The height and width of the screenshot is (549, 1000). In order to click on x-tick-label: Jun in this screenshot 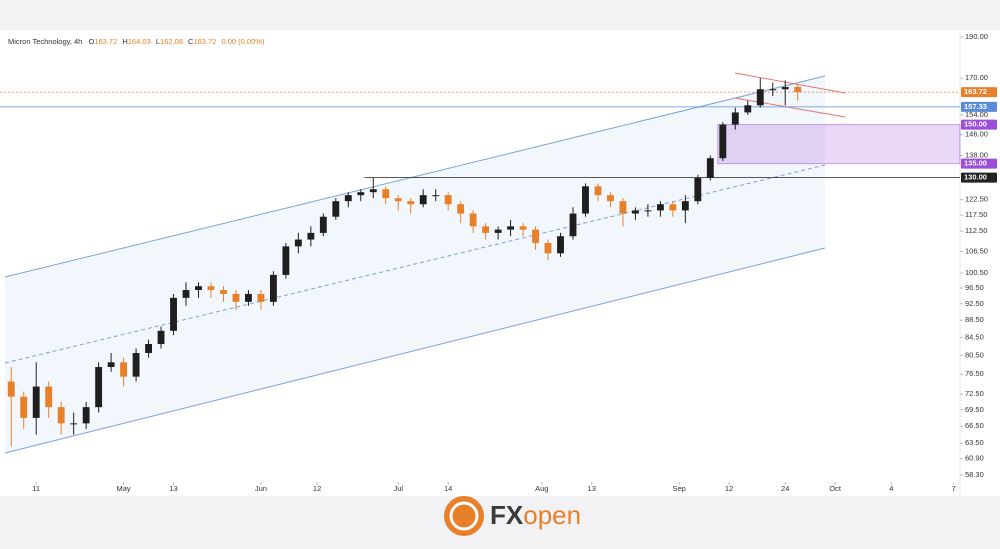, I will do `click(261, 488)`.